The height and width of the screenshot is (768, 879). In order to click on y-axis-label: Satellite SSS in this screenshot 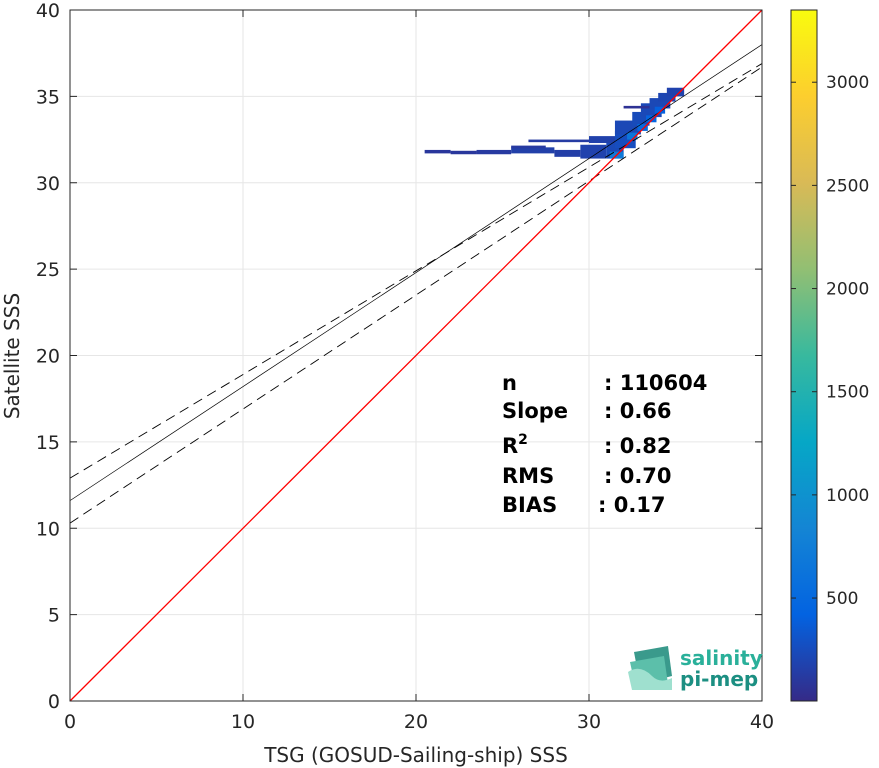, I will do `click(12, 356)`.